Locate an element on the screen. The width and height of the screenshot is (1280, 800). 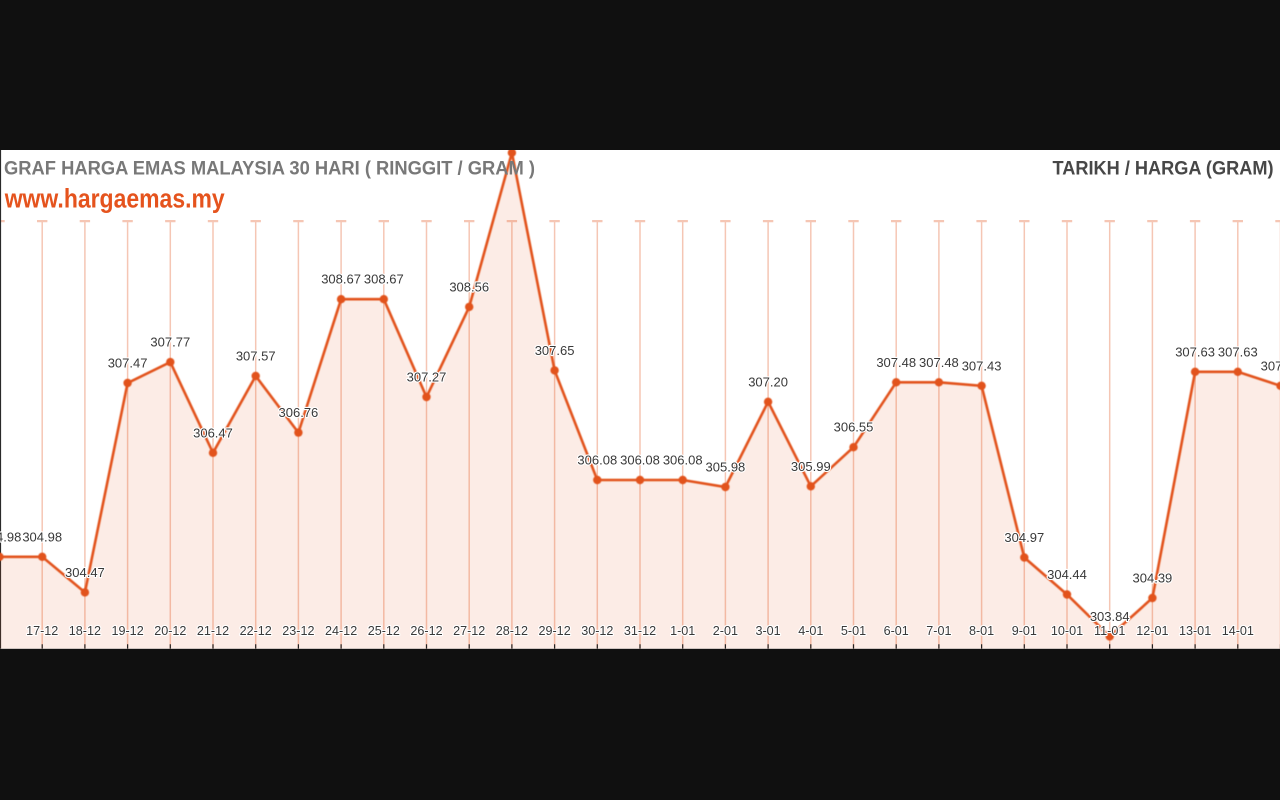
svg-text: 19-12 is located at coordinates (127, 631).